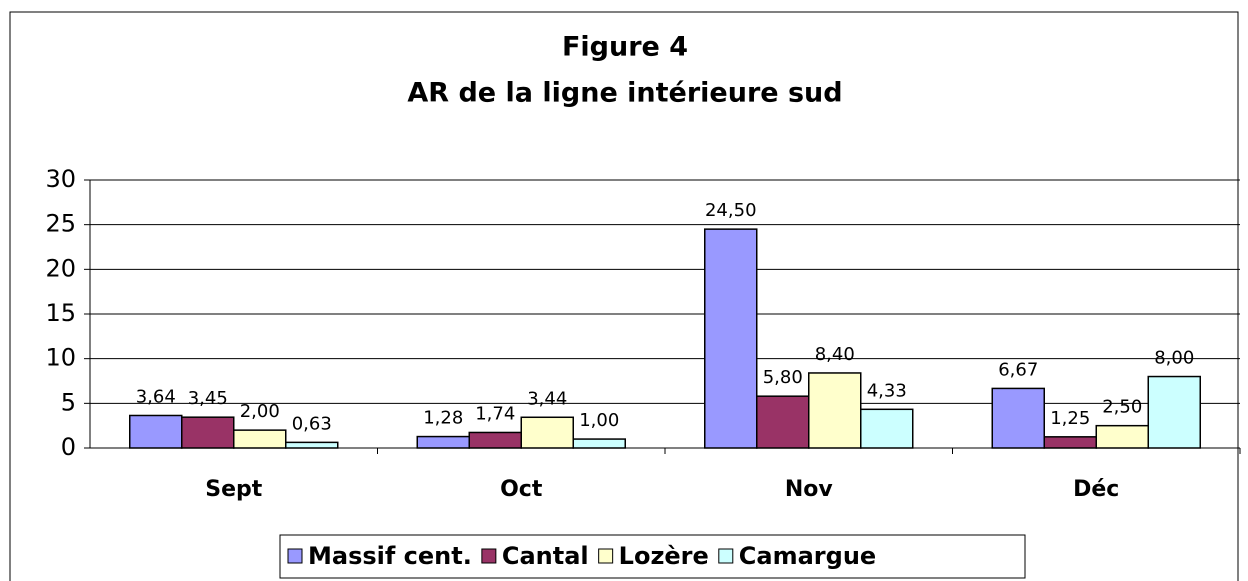 Image resolution: width=1248 pixels, height=581 pixels. Describe the element at coordinates (545, 556) in the screenshot. I see `legend-label: Cantal` at that location.